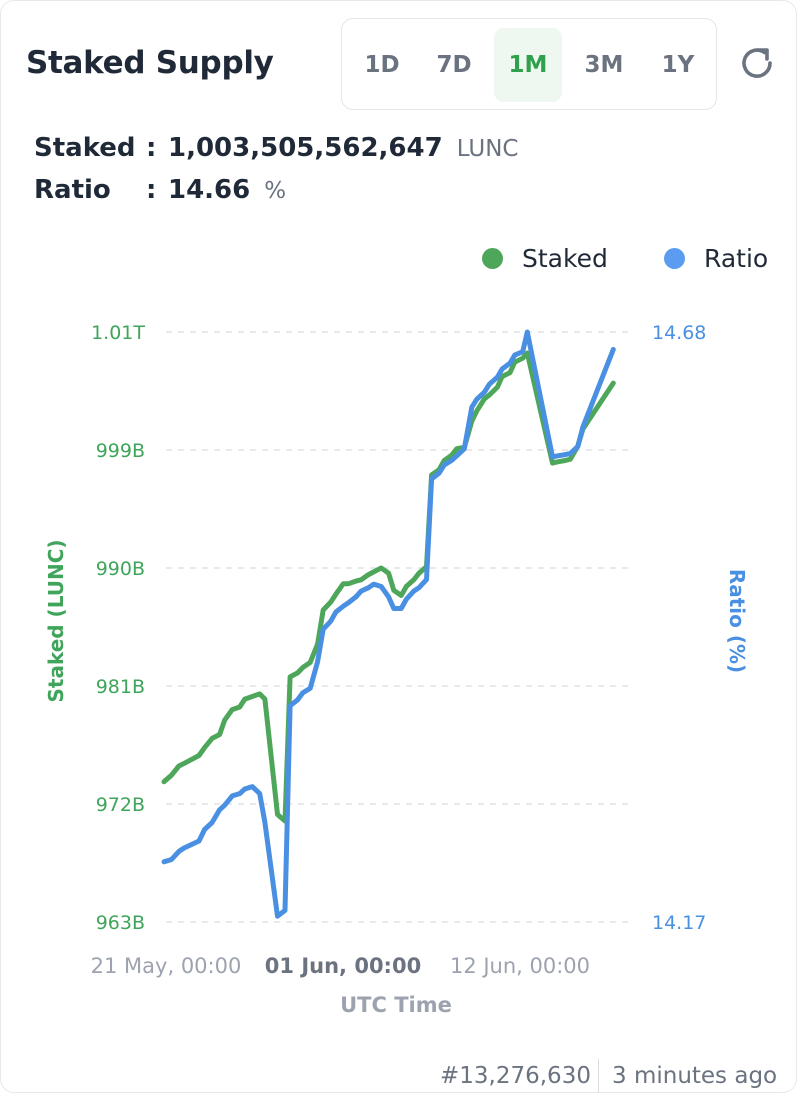  What do you see at coordinates (492, 258) in the screenshot?
I see `staked-legend-dot` at bounding box center [492, 258].